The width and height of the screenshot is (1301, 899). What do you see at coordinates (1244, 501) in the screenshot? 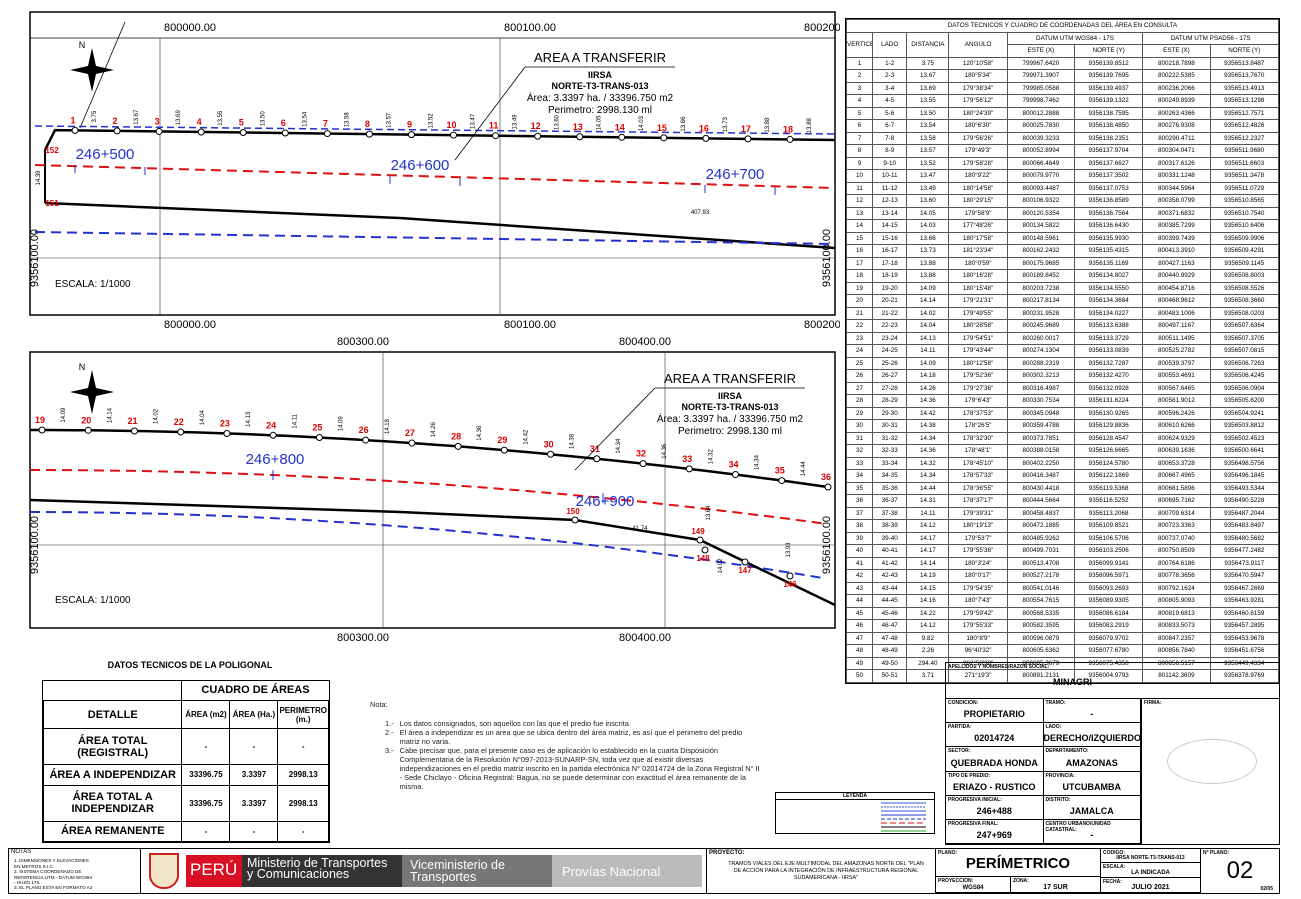
I see `cell: 9356490.5228` at bounding box center [1244, 501].